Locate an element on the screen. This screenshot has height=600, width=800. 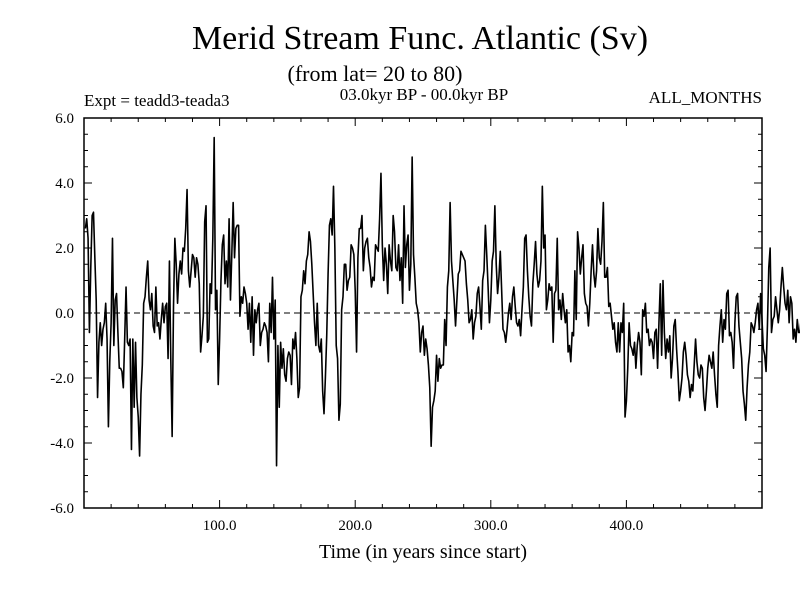
experiment-label: Expt = teadd3-teada3 is located at coordinates (157, 100).